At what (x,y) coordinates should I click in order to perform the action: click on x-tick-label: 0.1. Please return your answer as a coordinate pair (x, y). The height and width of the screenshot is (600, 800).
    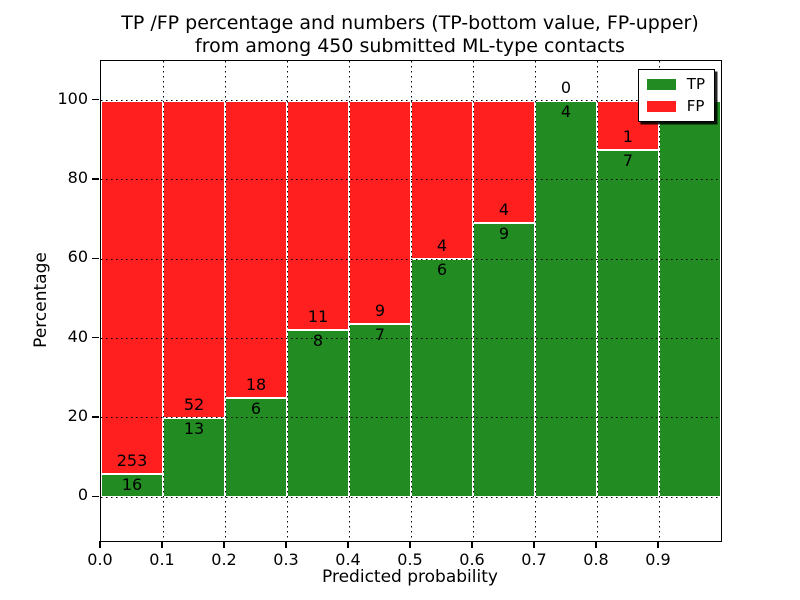
    Looking at the image, I should click on (162, 559).